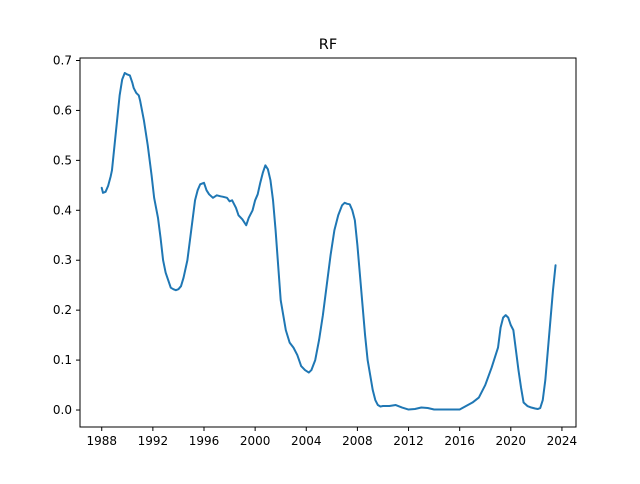 The height and width of the screenshot is (484, 640). I want to click on y-axis: 0.0 0.1 0.2 0.3 0.4 0.5 0.6 0.7, so click(66, 235).